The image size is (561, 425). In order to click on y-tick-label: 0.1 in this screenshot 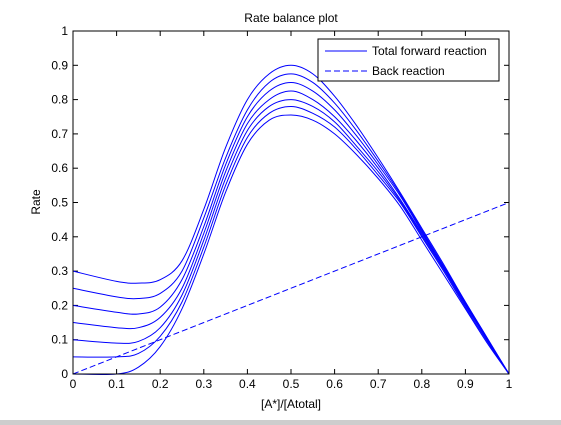, I will do `click(59, 340)`.